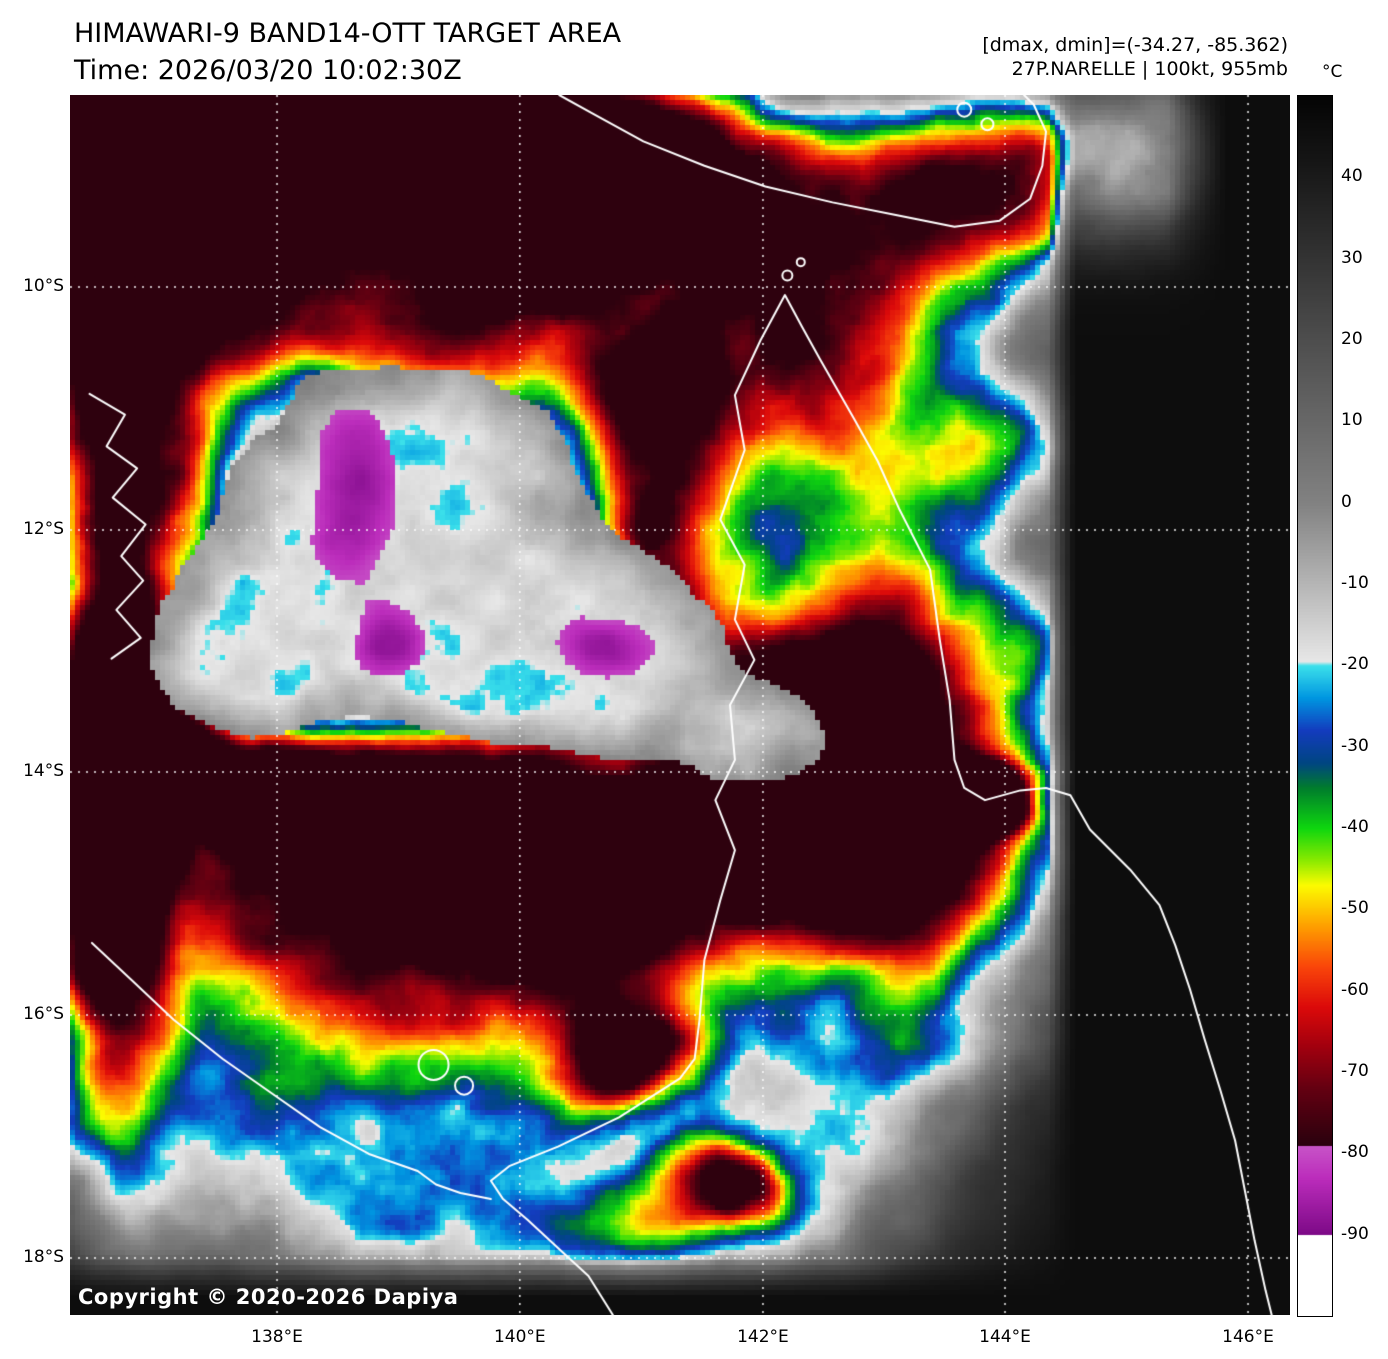 This screenshot has height=1359, width=1388. Describe the element at coordinates (1346, 501) in the screenshot. I see `colorbar-tick-label: 0` at that location.